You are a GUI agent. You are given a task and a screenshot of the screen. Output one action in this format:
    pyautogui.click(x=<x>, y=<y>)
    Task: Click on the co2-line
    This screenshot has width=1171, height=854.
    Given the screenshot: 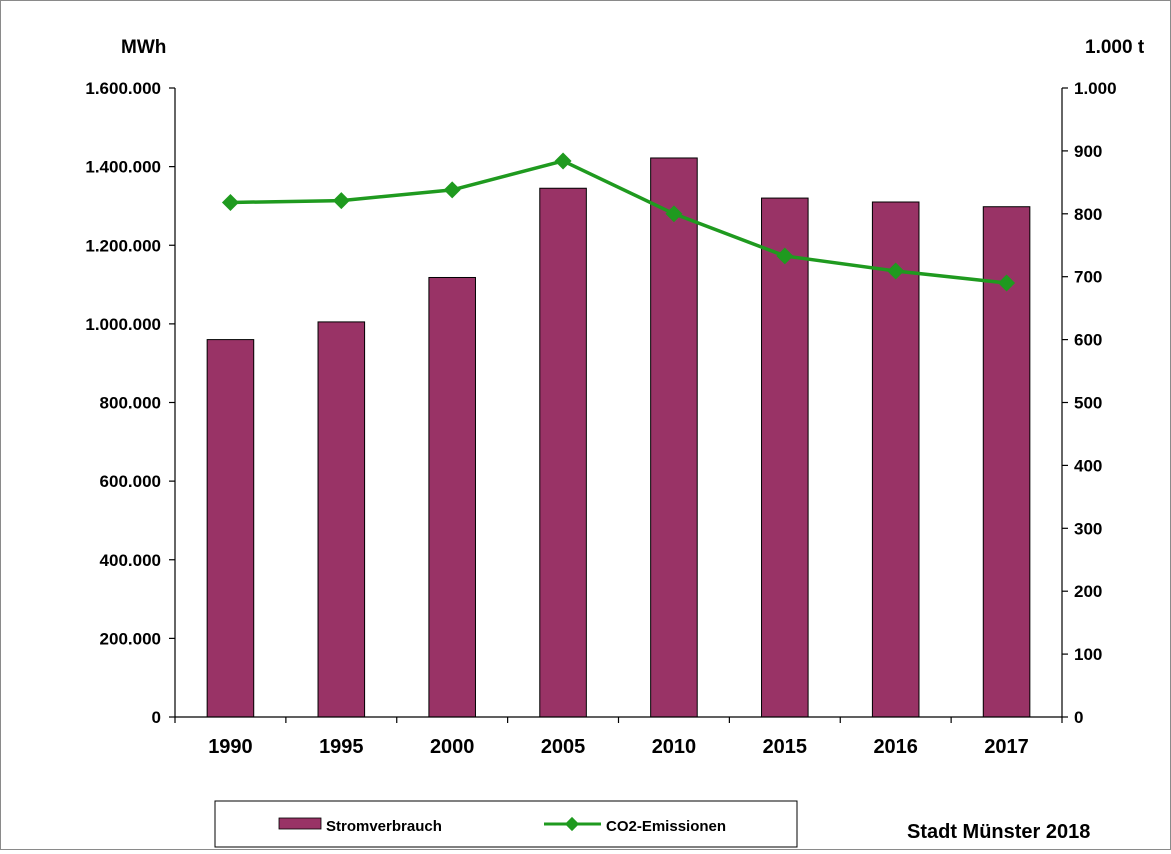 What is the action you would take?
    pyautogui.click(x=618, y=222)
    